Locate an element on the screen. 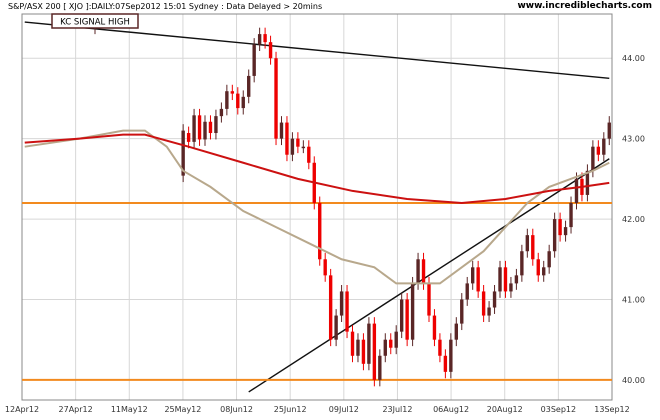  y-tick-label: 40.00 is located at coordinates (633, 380).